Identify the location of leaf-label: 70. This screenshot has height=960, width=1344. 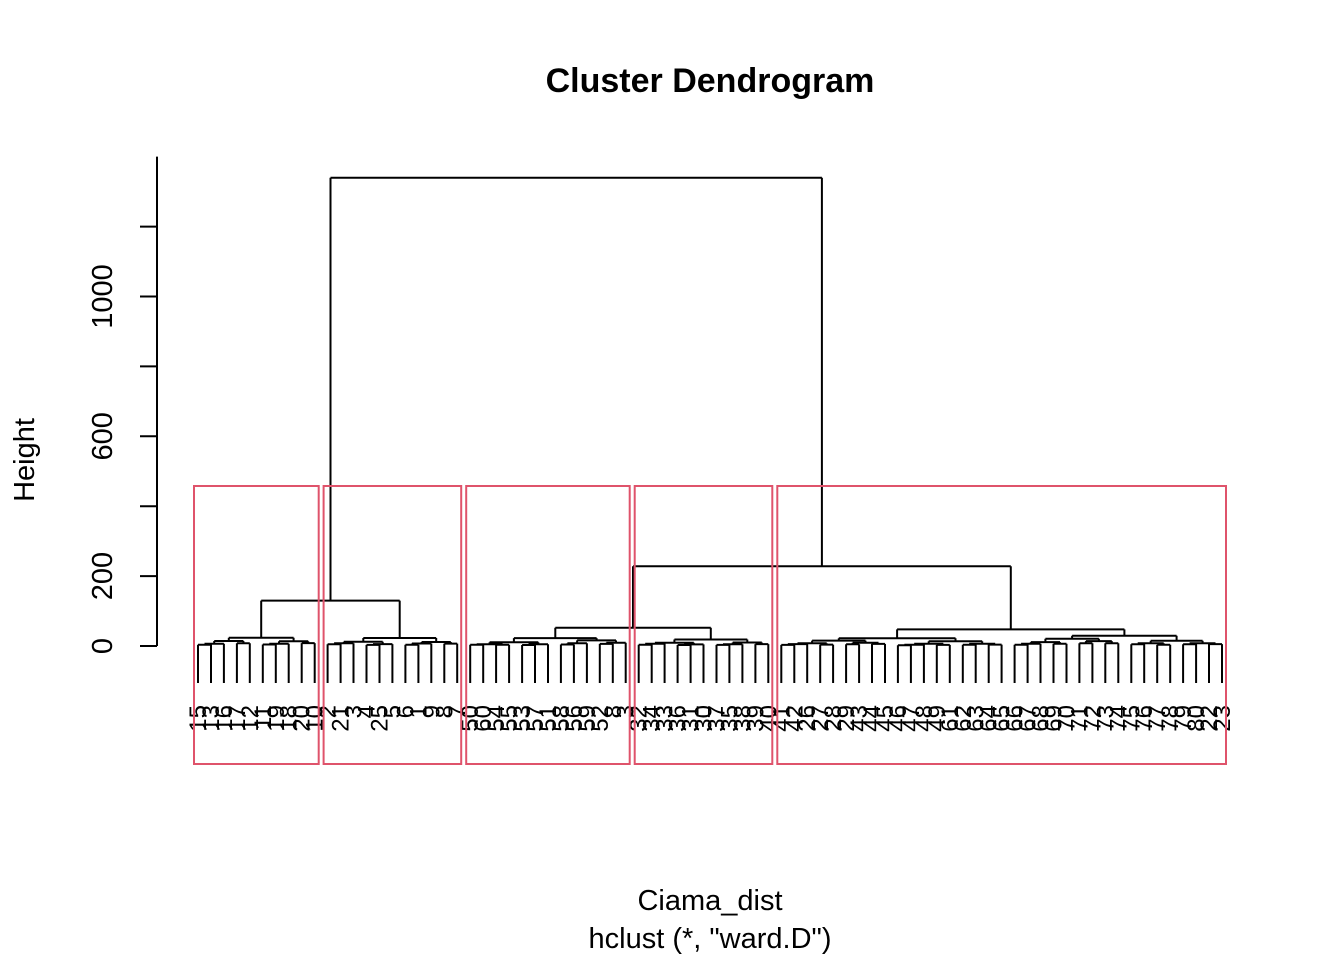
(1067, 718).